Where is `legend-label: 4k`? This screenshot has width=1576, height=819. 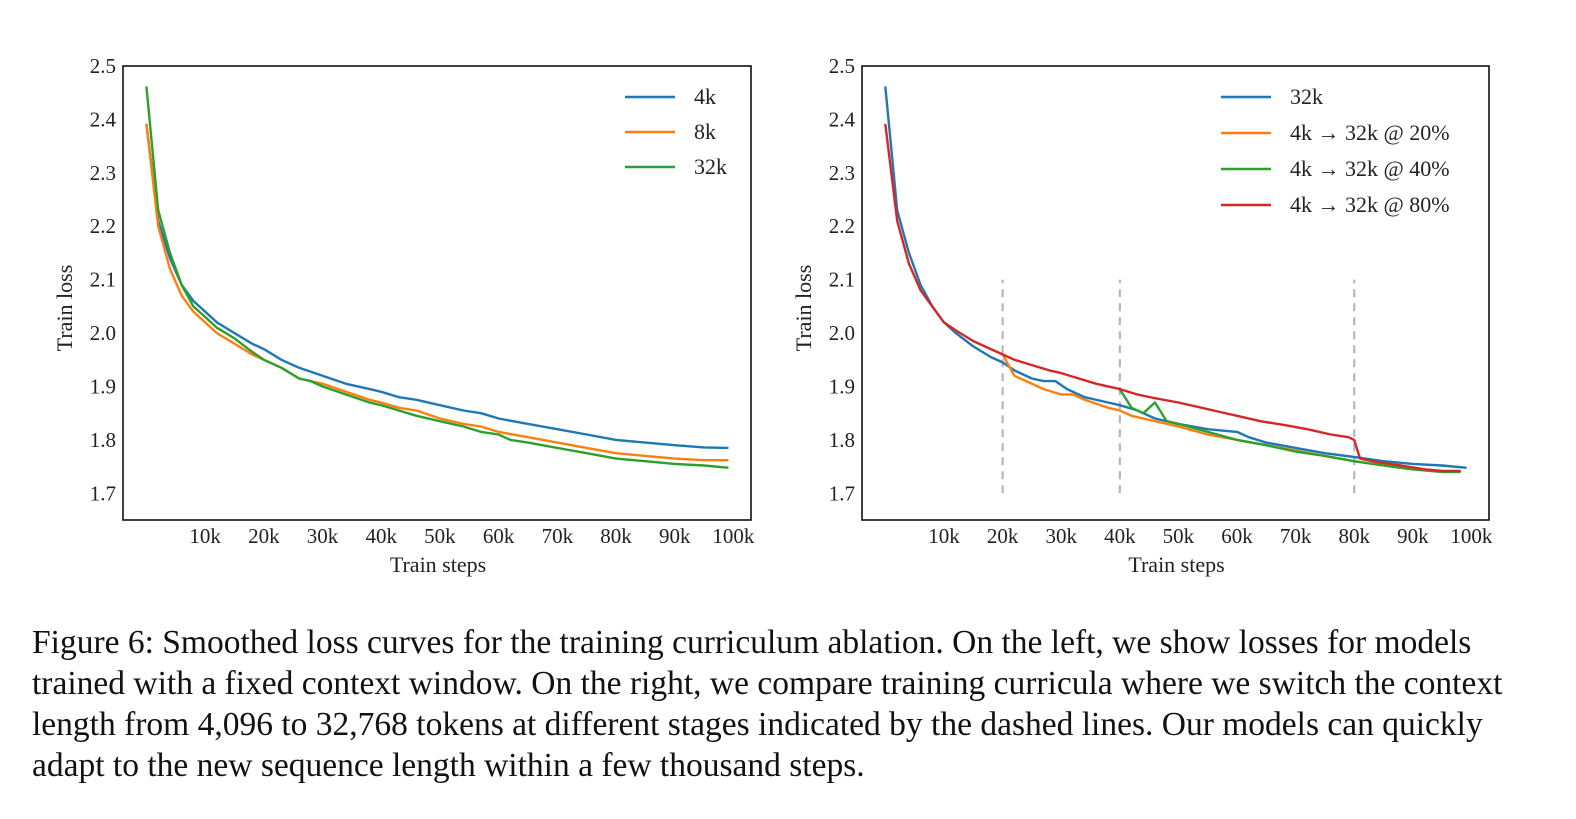 legend-label: 4k is located at coordinates (705, 96).